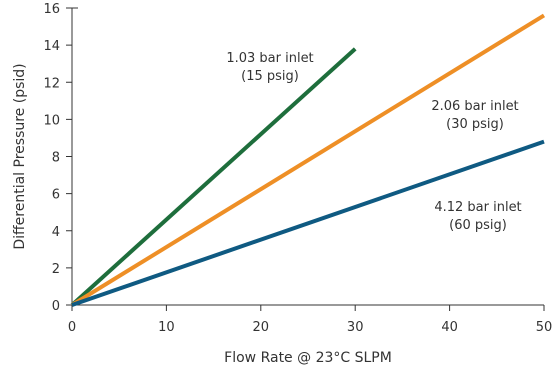 The width and height of the screenshot is (554, 375). I want to click on y-tick-label: 14, so click(51, 46).